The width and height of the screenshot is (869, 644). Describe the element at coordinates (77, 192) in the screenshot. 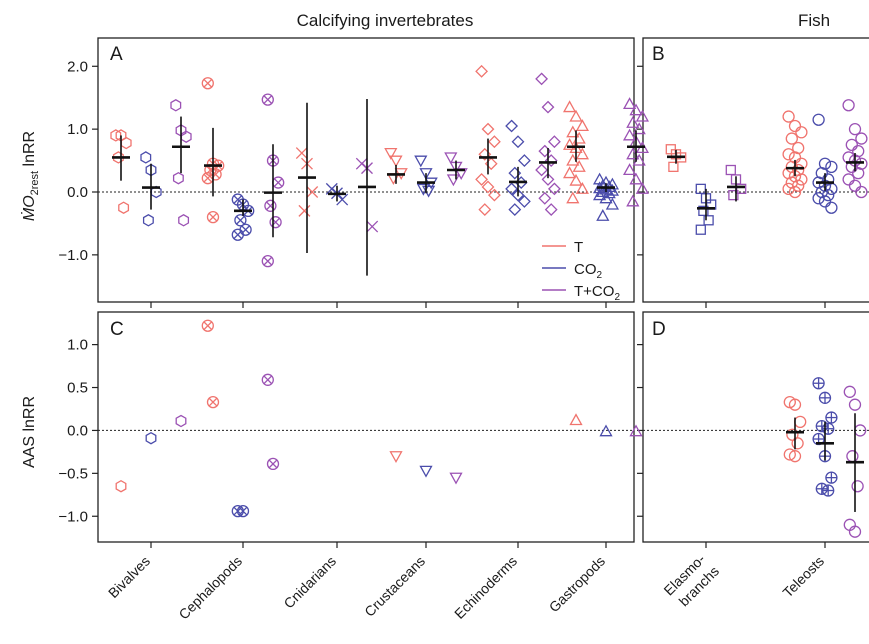

I see `y-tick-label-a: 0.0` at that location.